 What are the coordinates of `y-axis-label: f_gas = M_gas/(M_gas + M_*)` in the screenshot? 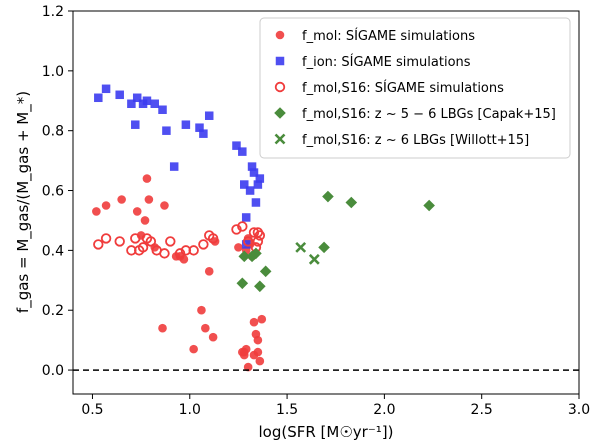 It's located at (23, 202).